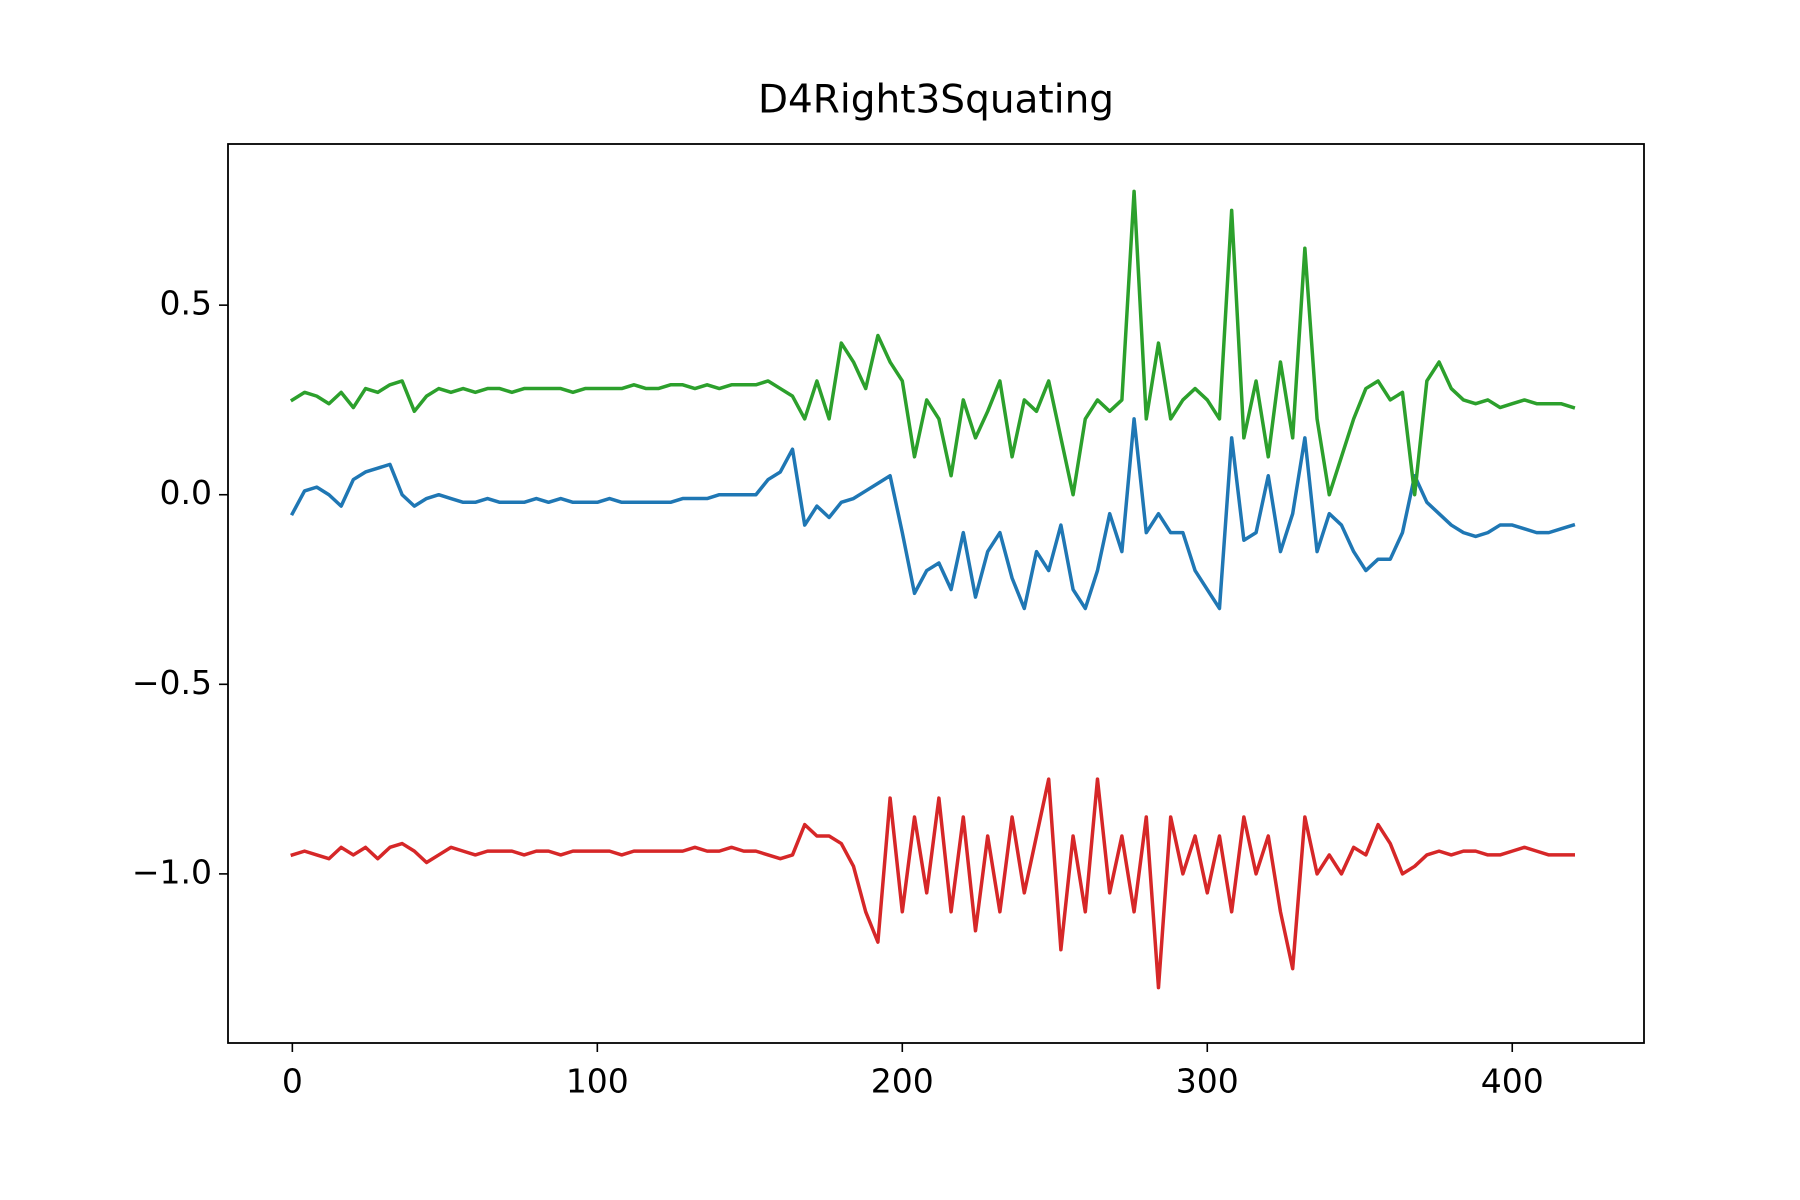 The image size is (1800, 1200). Describe the element at coordinates (1207, 1081) in the screenshot. I see `x-tick-label: 300` at that location.